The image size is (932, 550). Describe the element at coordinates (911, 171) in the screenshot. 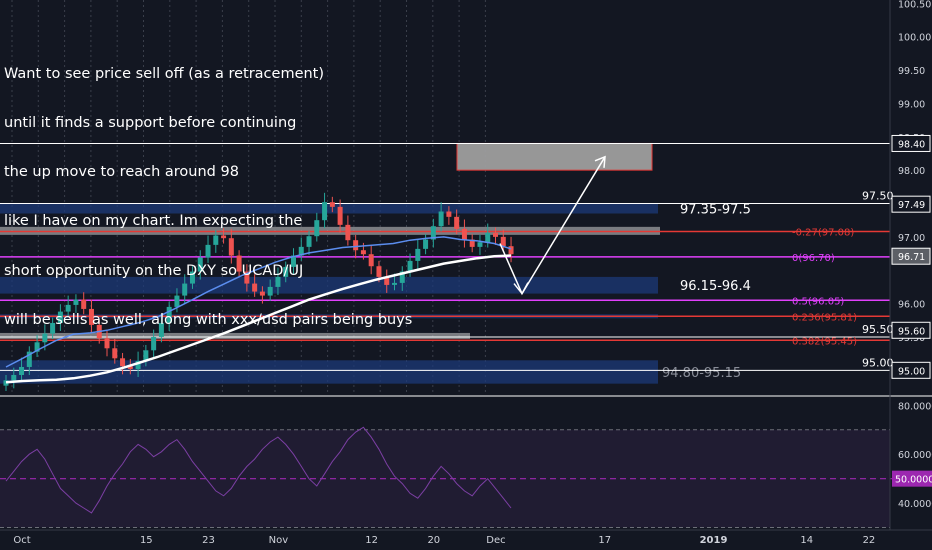

I see `price-tick: 98.00` at that location.